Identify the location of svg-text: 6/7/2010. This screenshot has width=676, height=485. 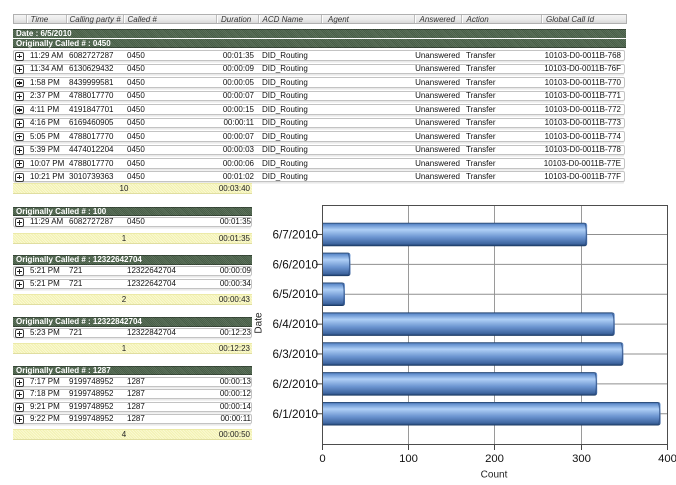
(296, 235).